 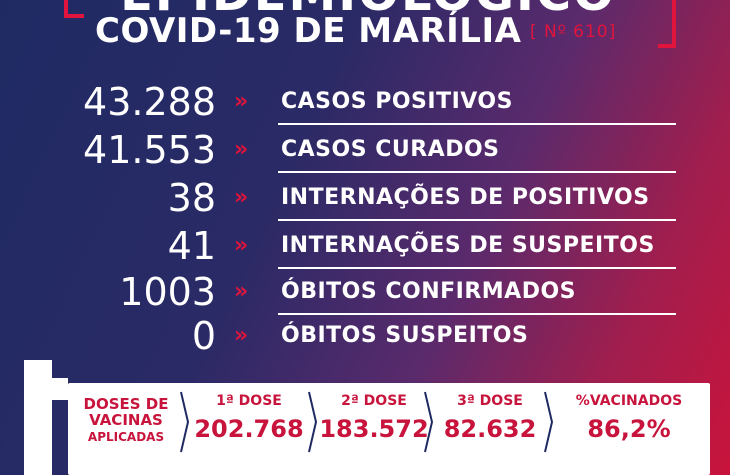 What do you see at coordinates (573, 32) in the screenshot?
I see `issue-number: [ Nº 610]` at bounding box center [573, 32].